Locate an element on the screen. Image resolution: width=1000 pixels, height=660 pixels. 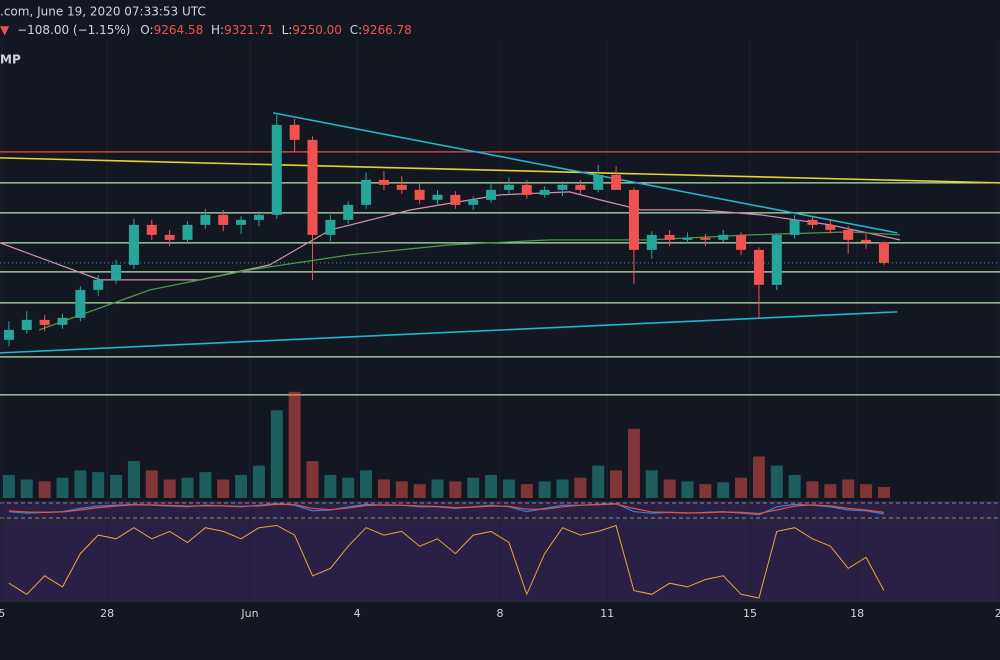
stoch-line is located at coordinates (446, 509).